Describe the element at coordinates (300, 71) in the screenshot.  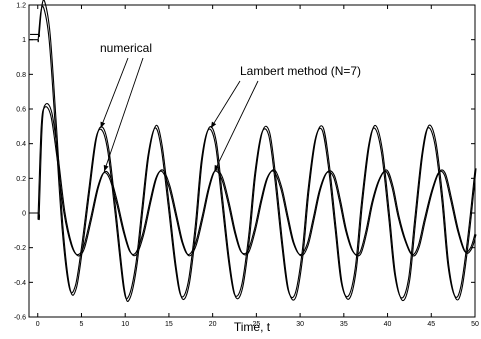
I see `annotation-label: Lambert method (N=7)` at that location.